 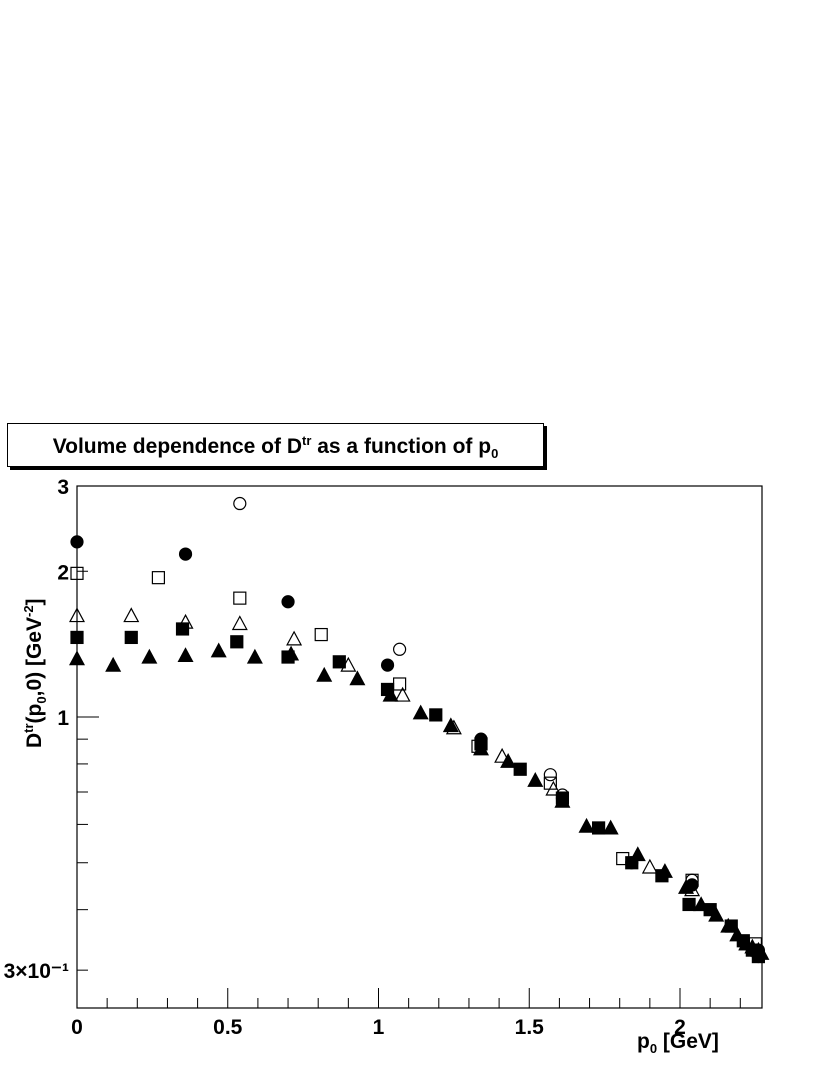 I want to click on x-tick-label: 2, so click(x=680, y=1027).